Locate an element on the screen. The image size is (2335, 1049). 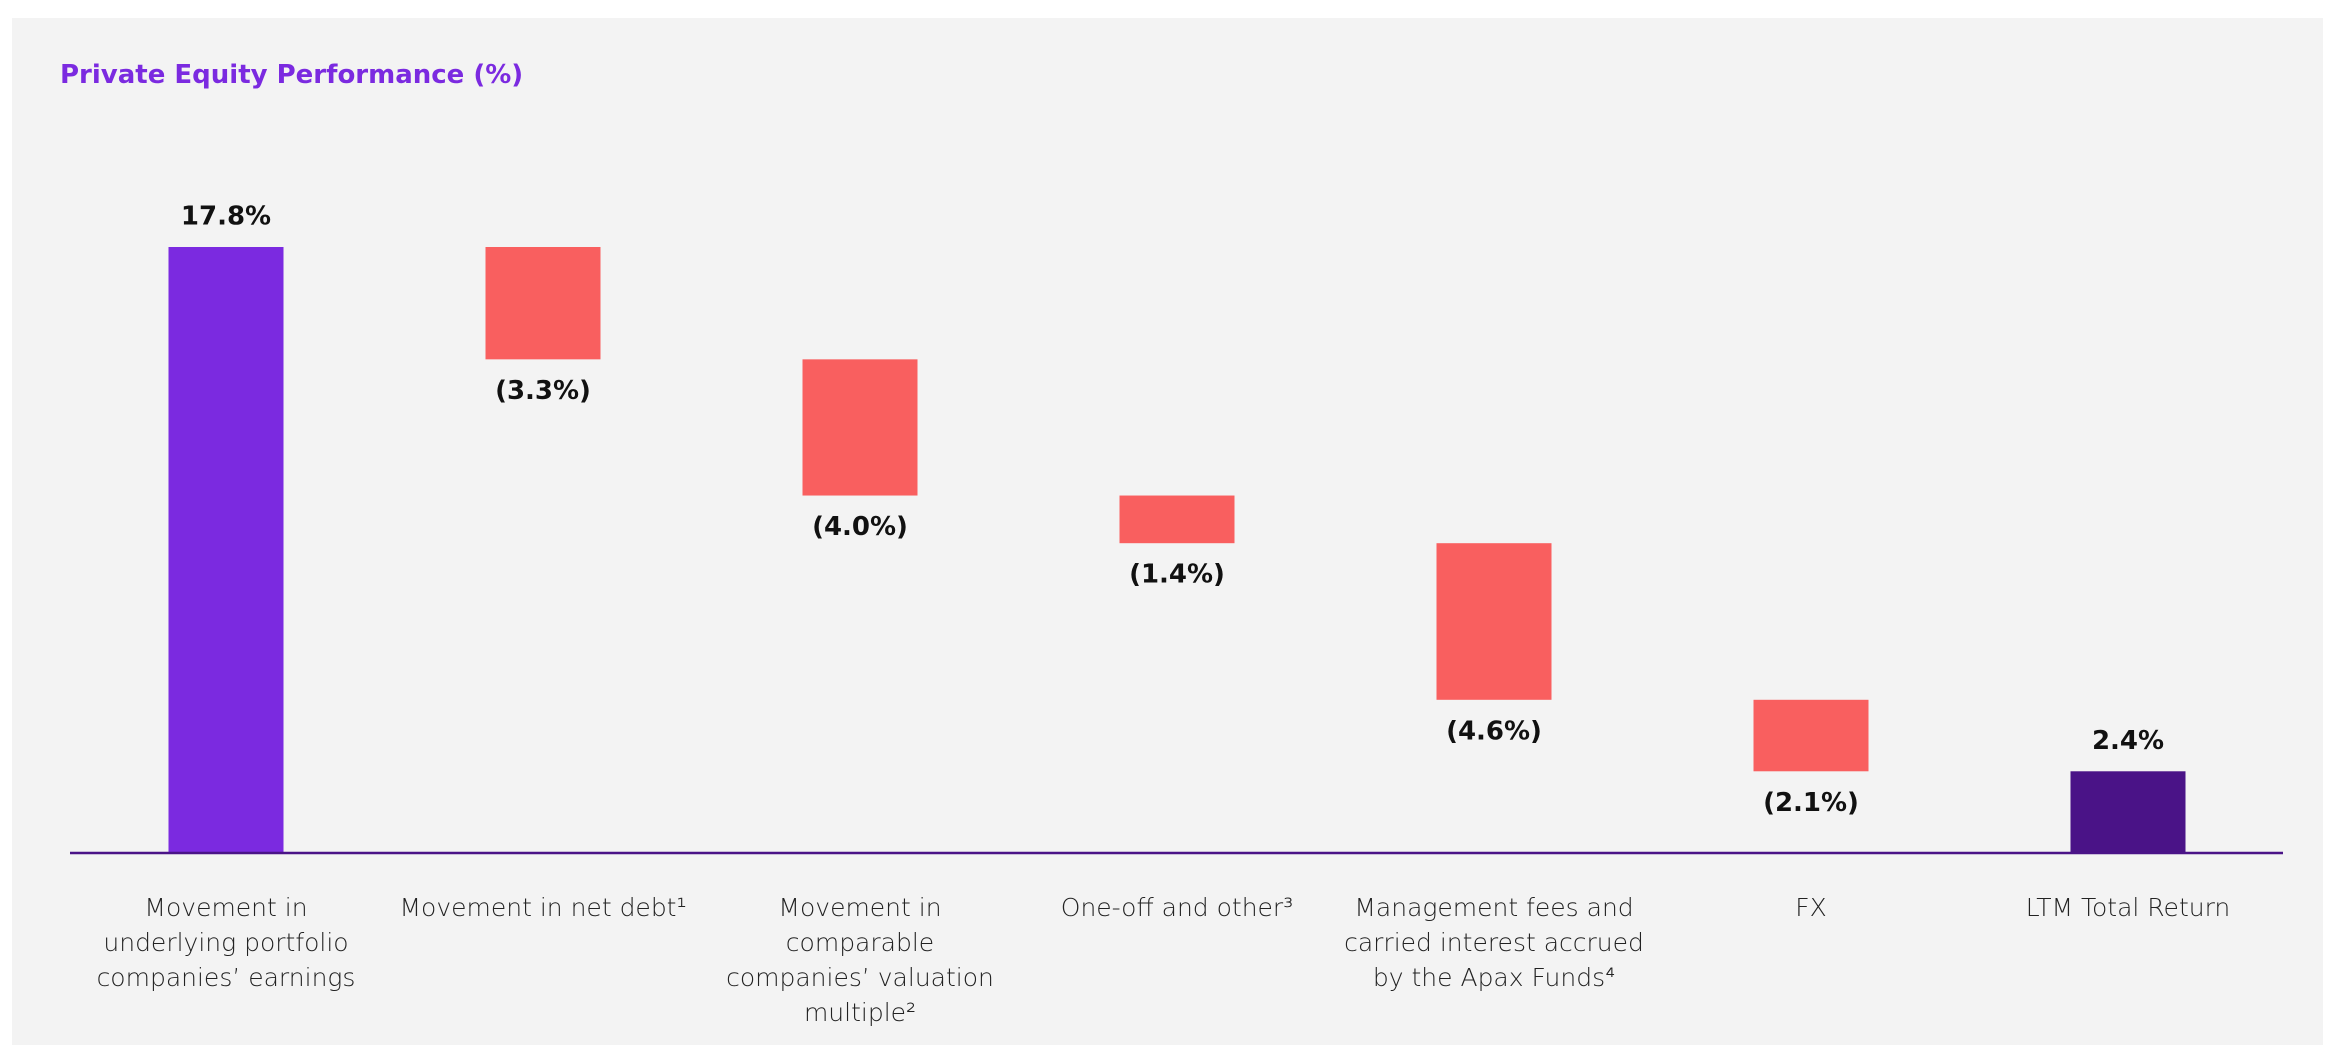
value-label: (4.6%) is located at coordinates (1494, 731).